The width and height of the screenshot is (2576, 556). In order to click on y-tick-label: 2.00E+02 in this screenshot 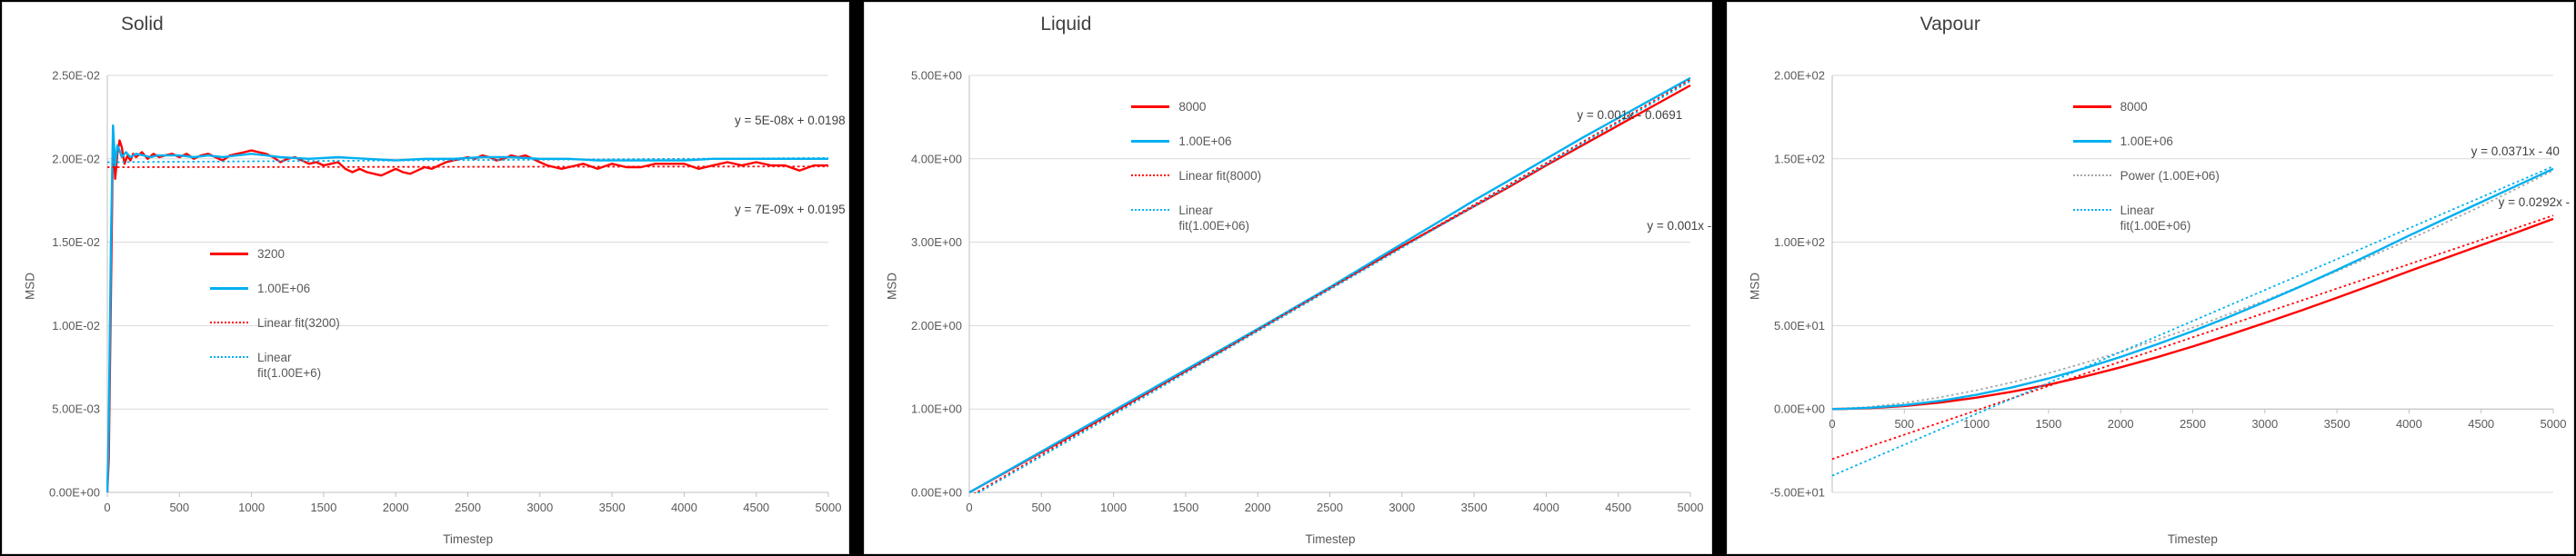, I will do `click(1799, 76)`.